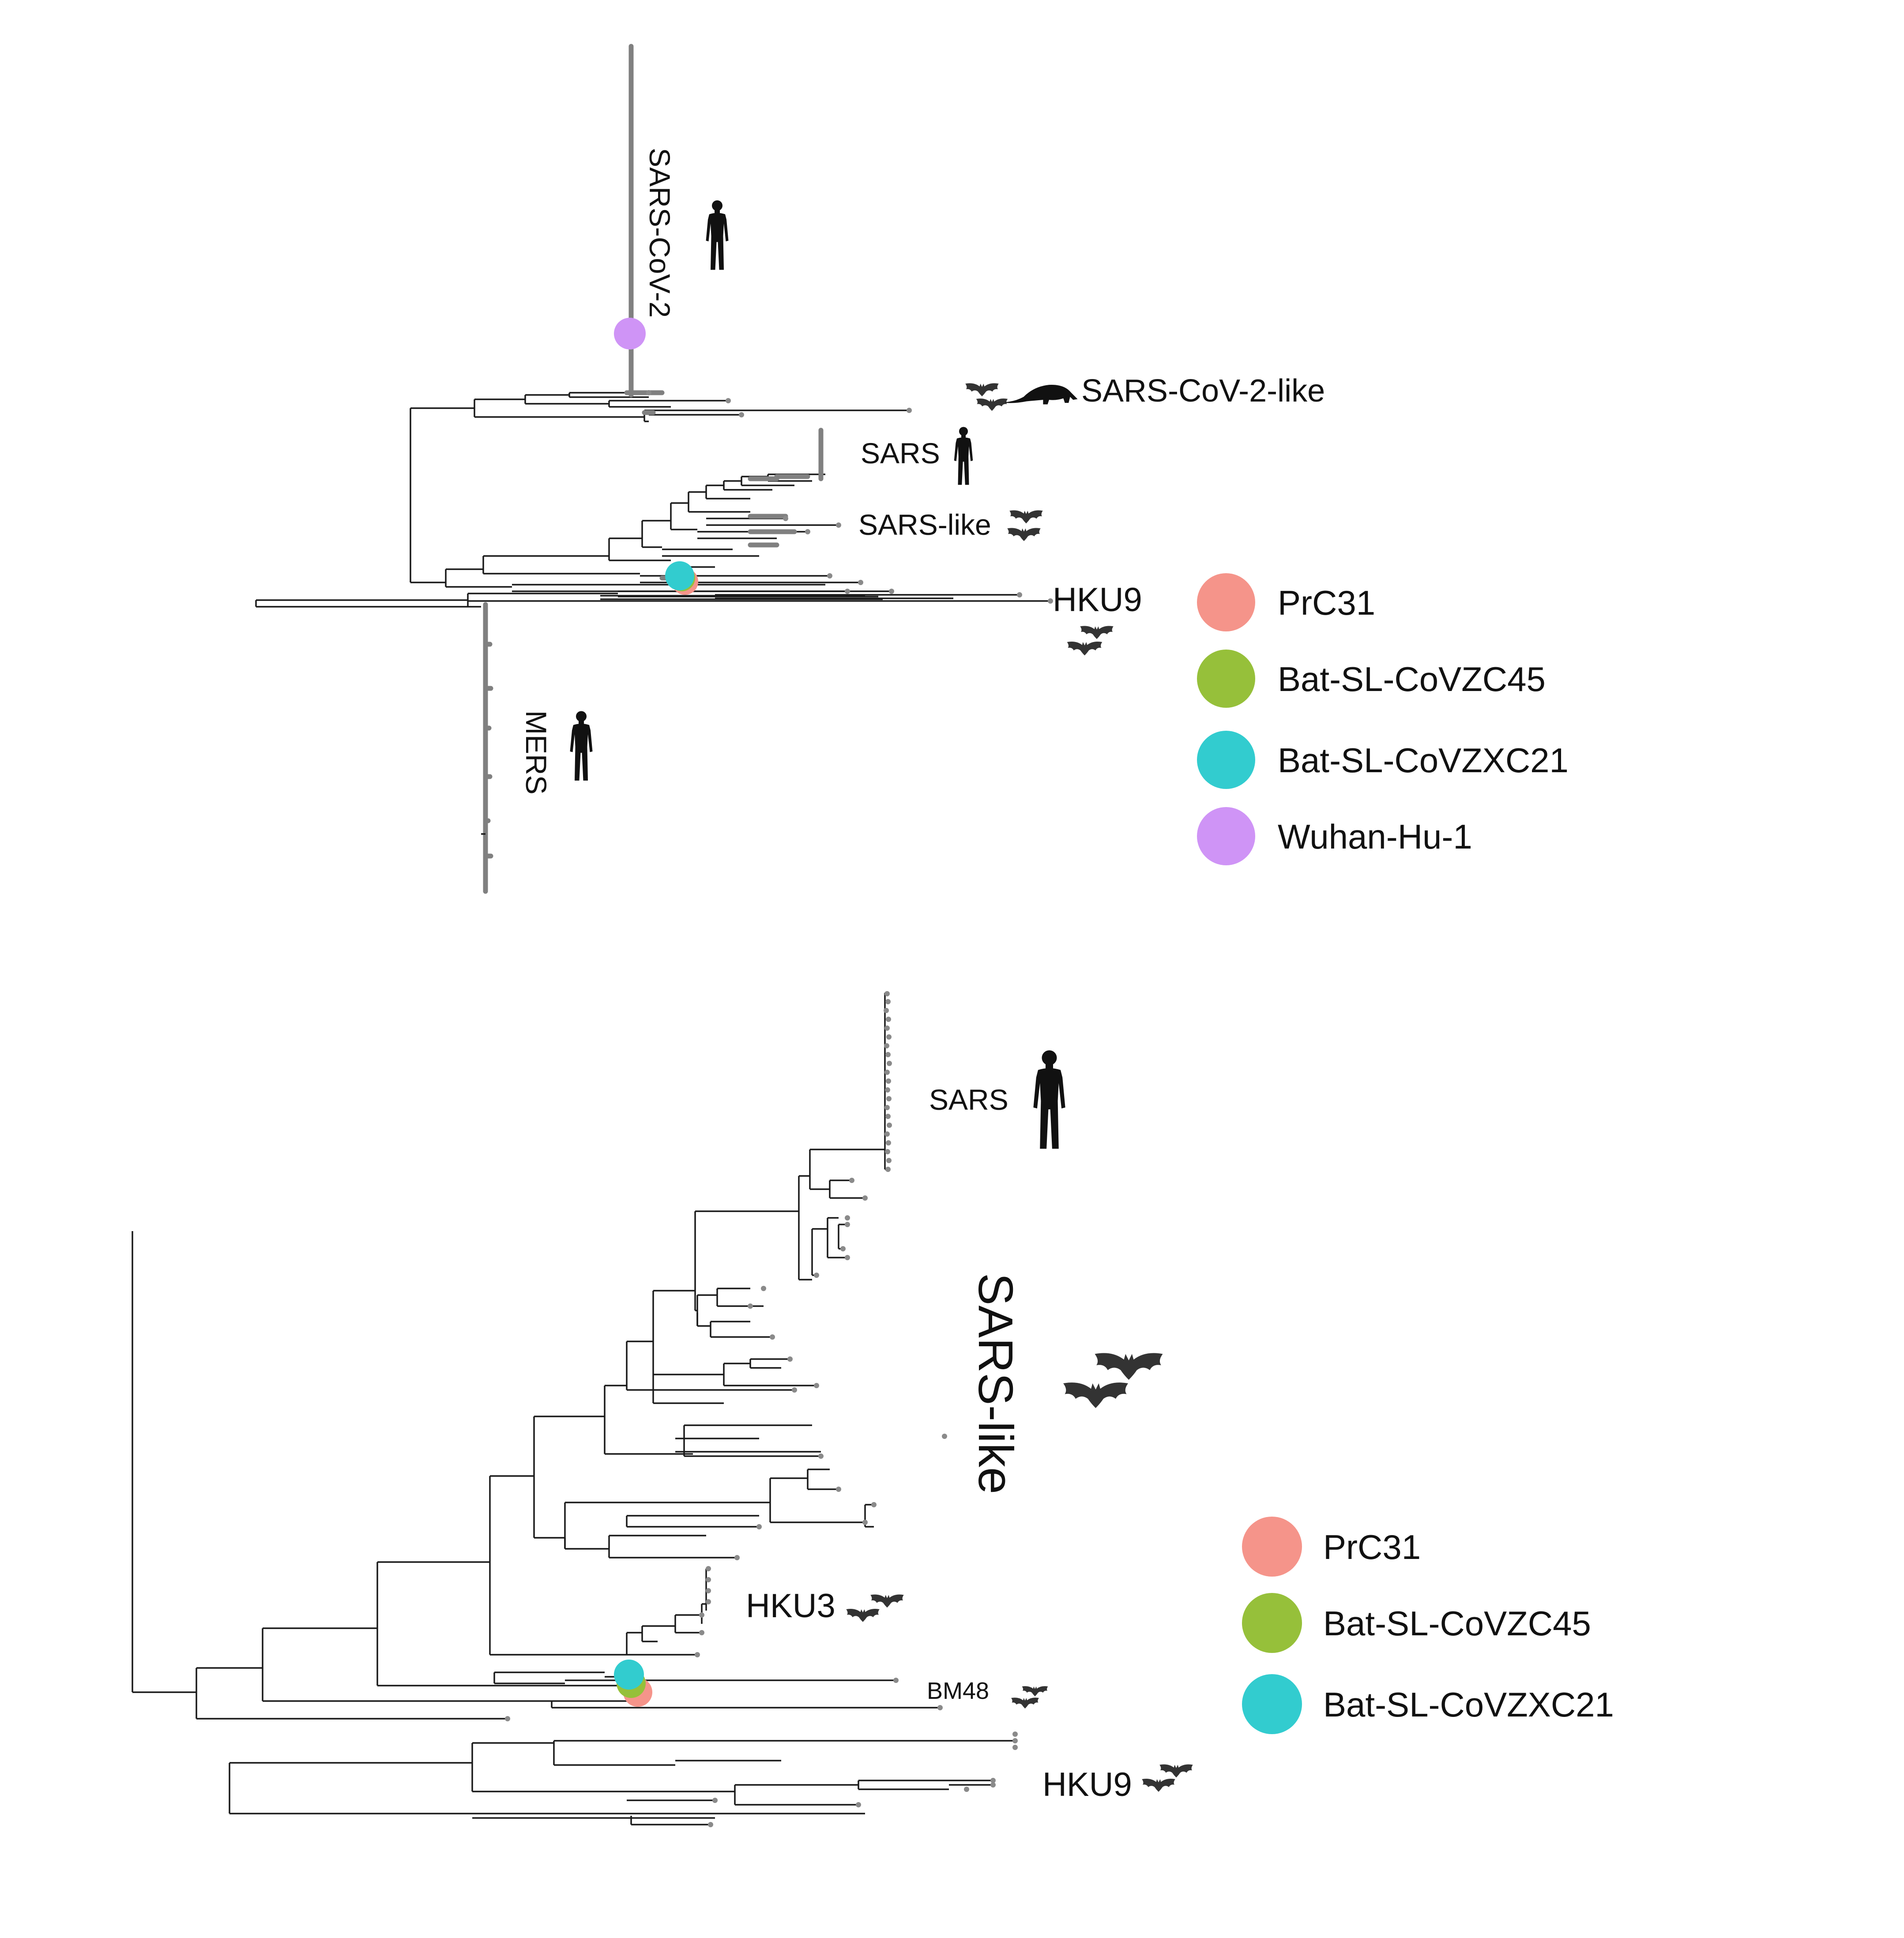 Image resolution: width=1904 pixels, height=1938 pixels. Describe the element at coordinates (536, 752) in the screenshot. I see `label-mers: MERS` at that location.